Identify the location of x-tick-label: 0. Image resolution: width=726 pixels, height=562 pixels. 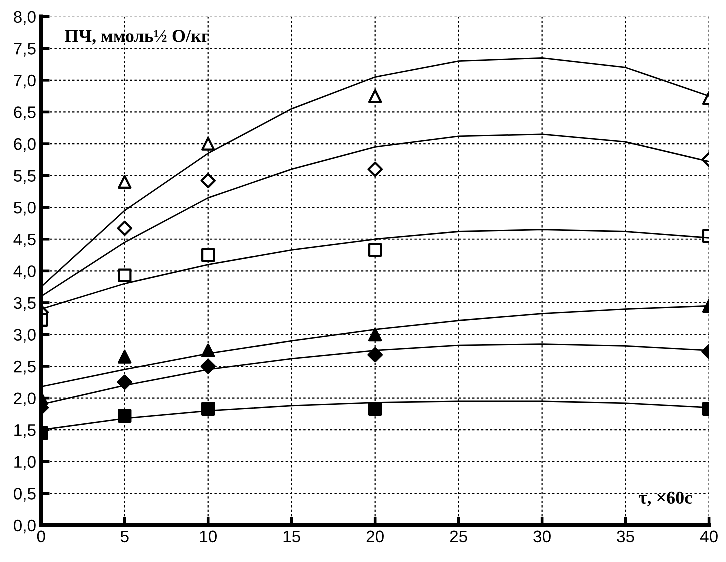
(41, 536).